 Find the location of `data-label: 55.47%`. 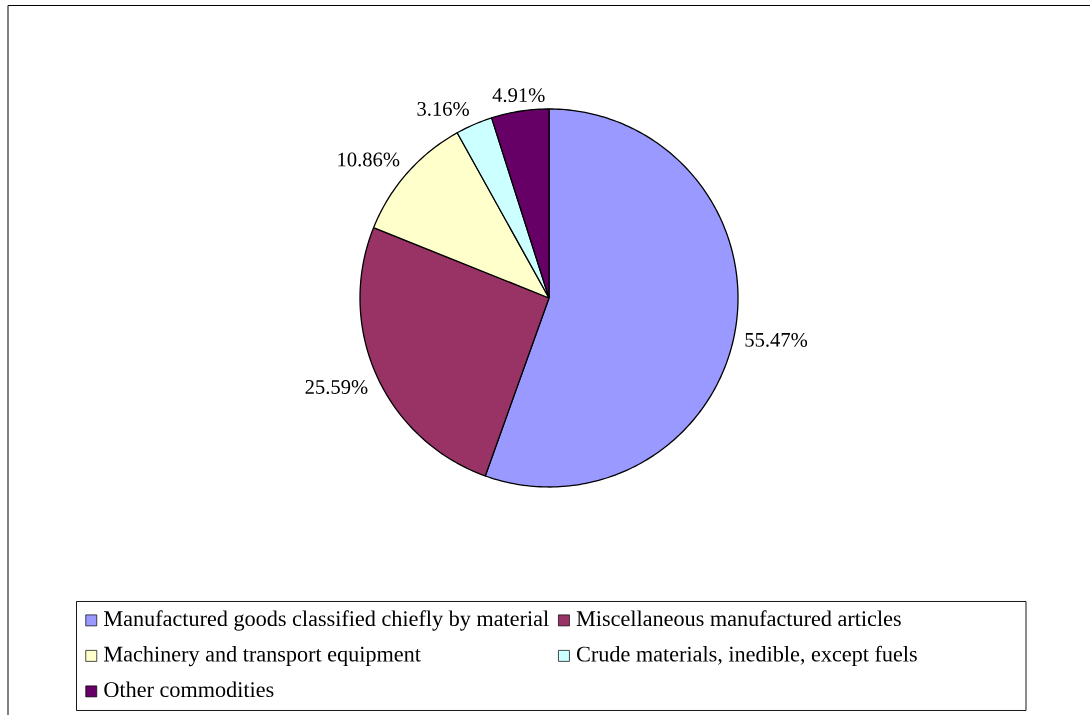

data-label: 55.47% is located at coordinates (776, 339).